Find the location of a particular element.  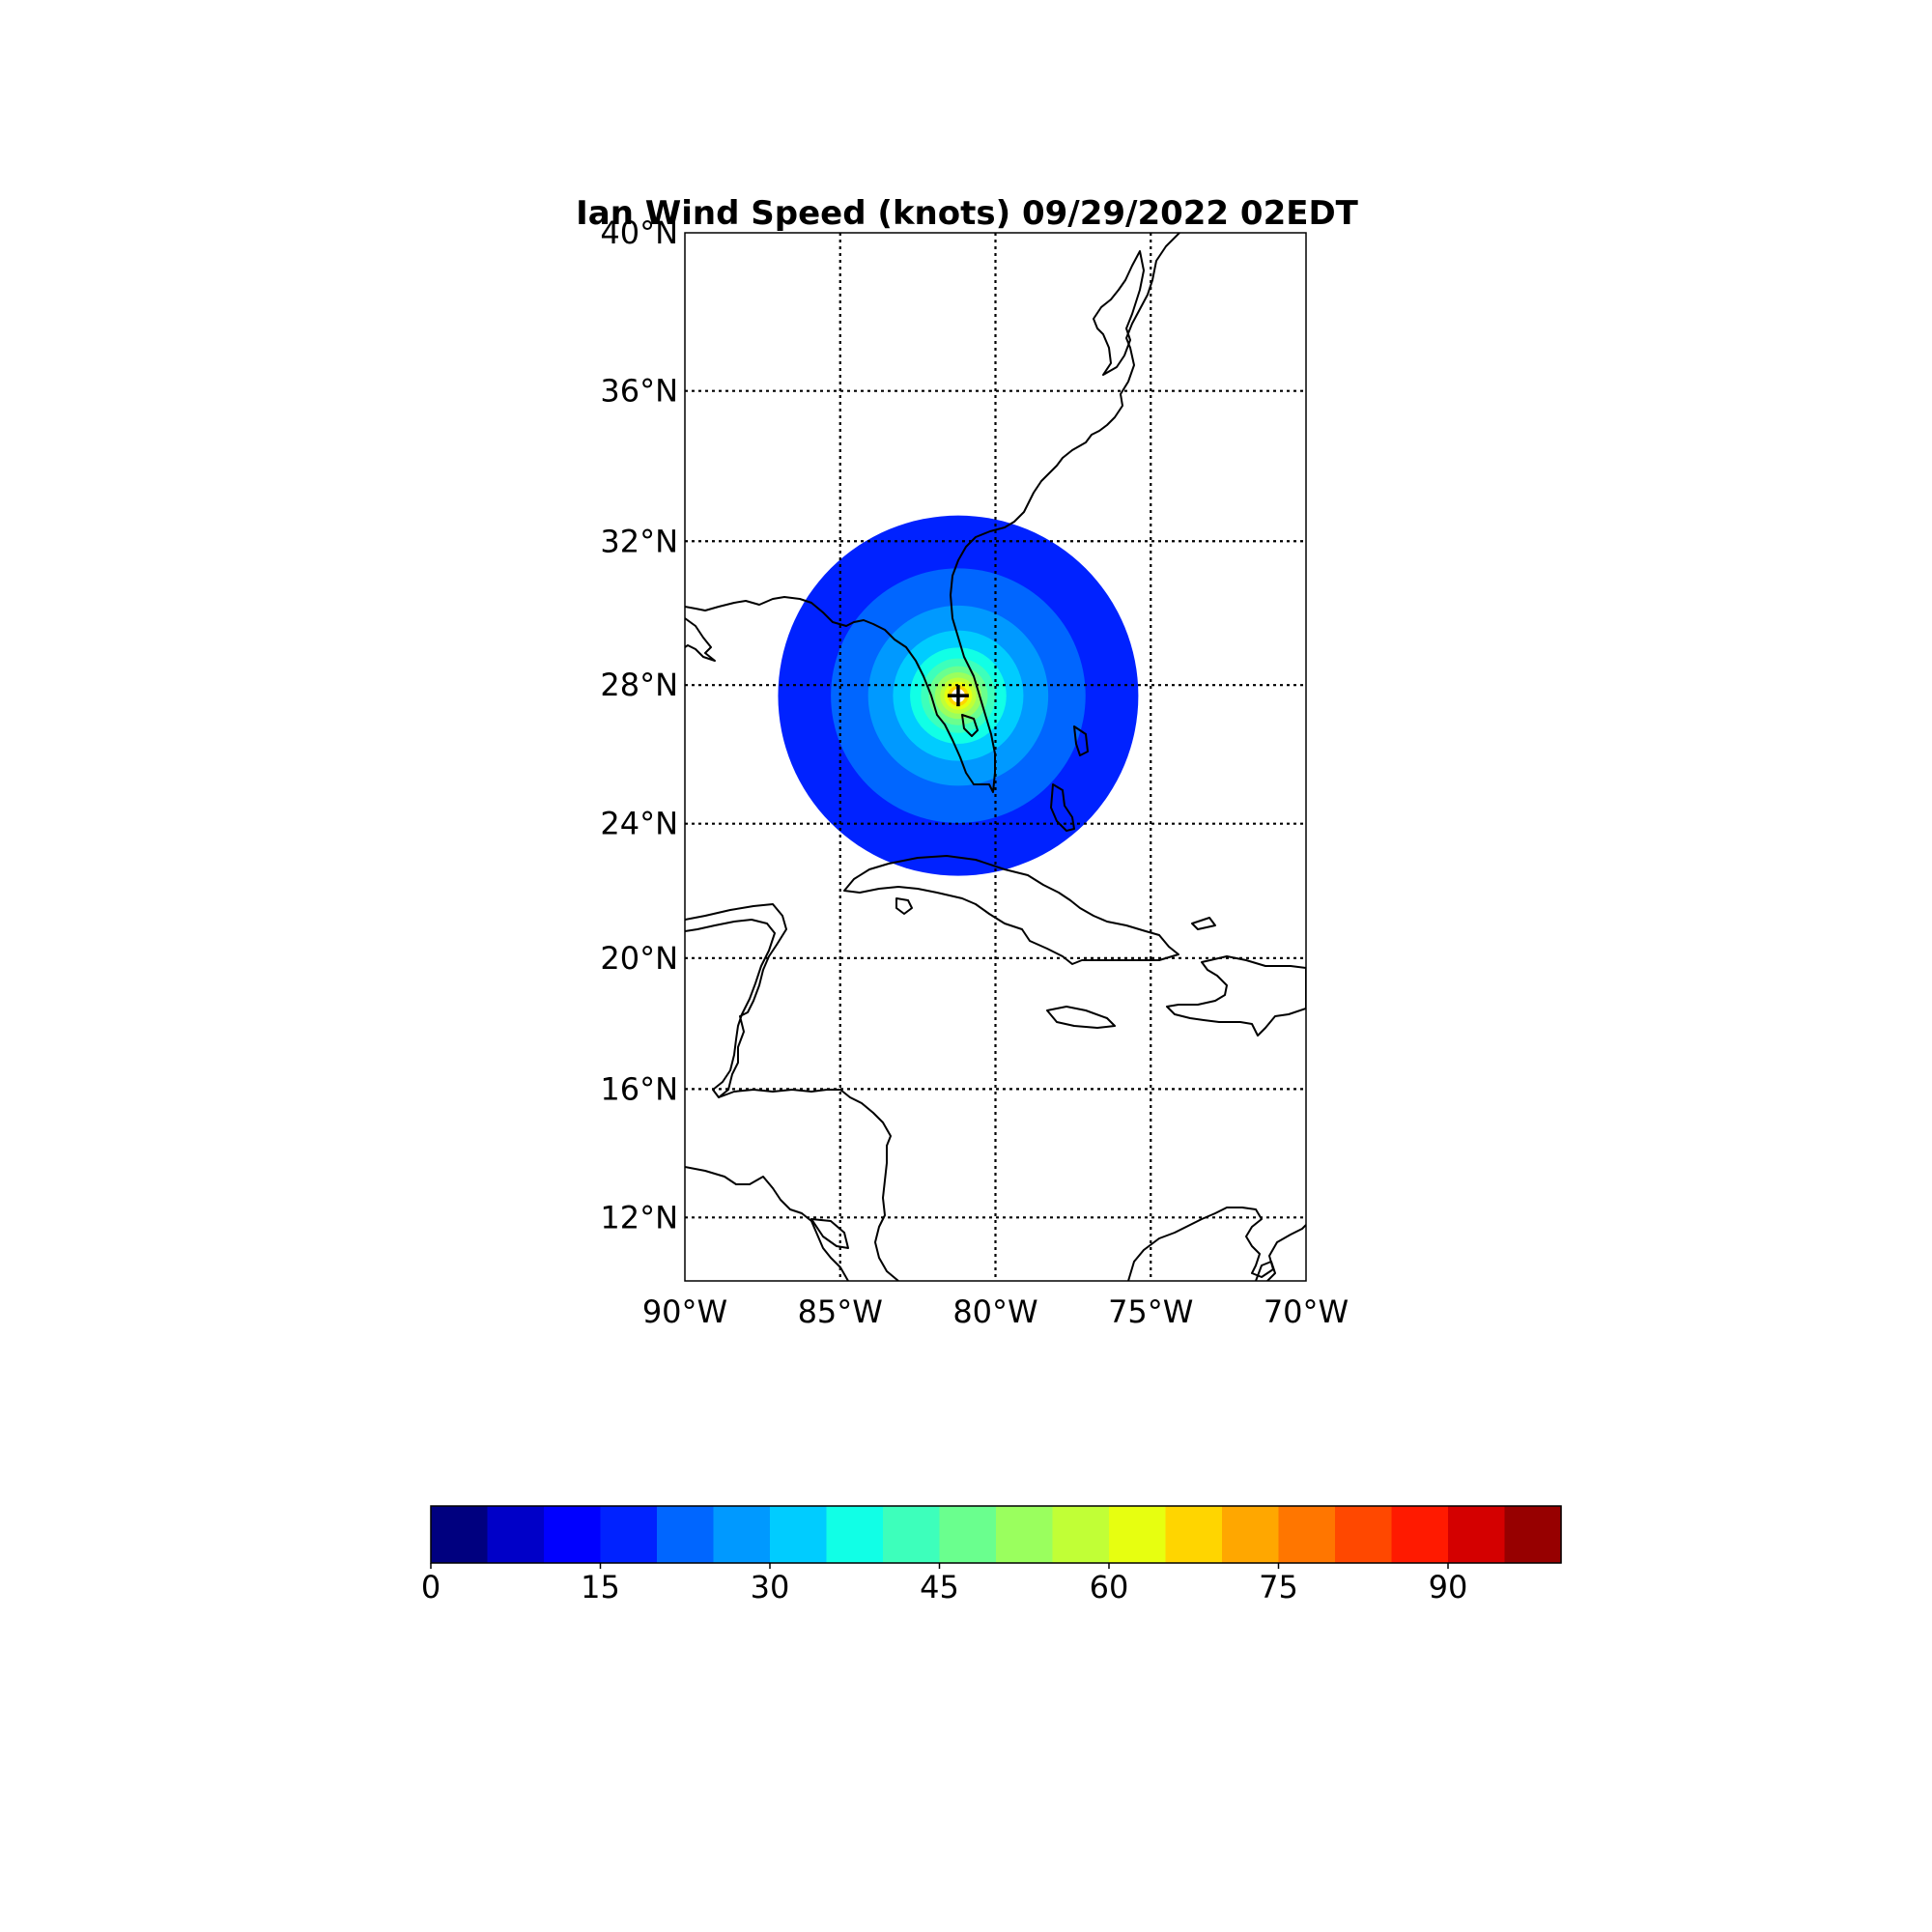

lat-tick-label: 40°N is located at coordinates (639, 232).